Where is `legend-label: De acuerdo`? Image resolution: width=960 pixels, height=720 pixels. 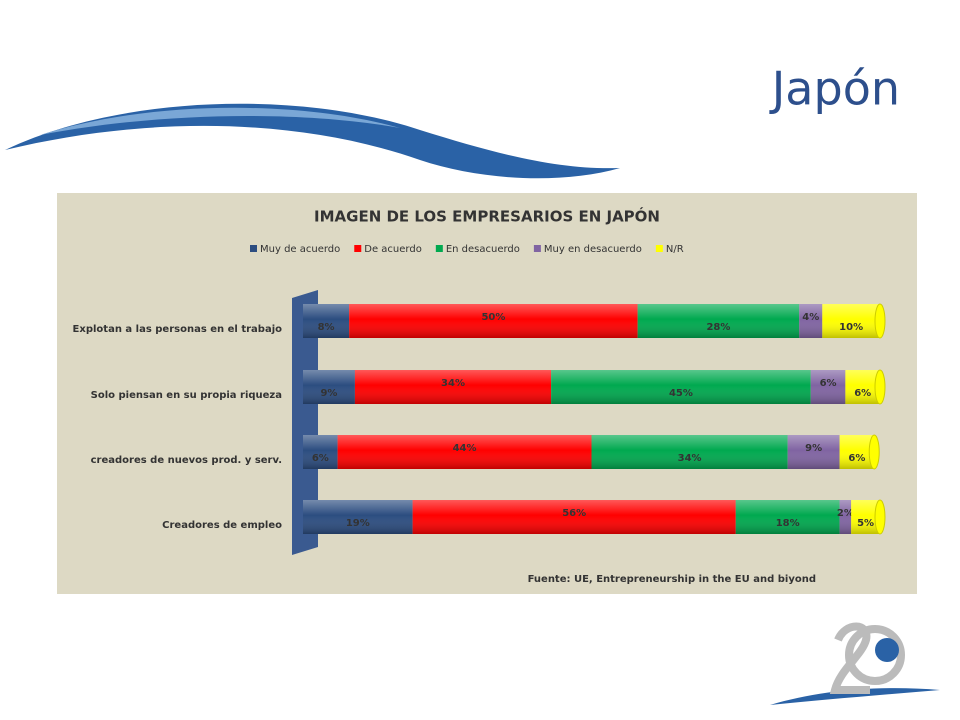
legend-label: De acuerdo is located at coordinates (393, 249).